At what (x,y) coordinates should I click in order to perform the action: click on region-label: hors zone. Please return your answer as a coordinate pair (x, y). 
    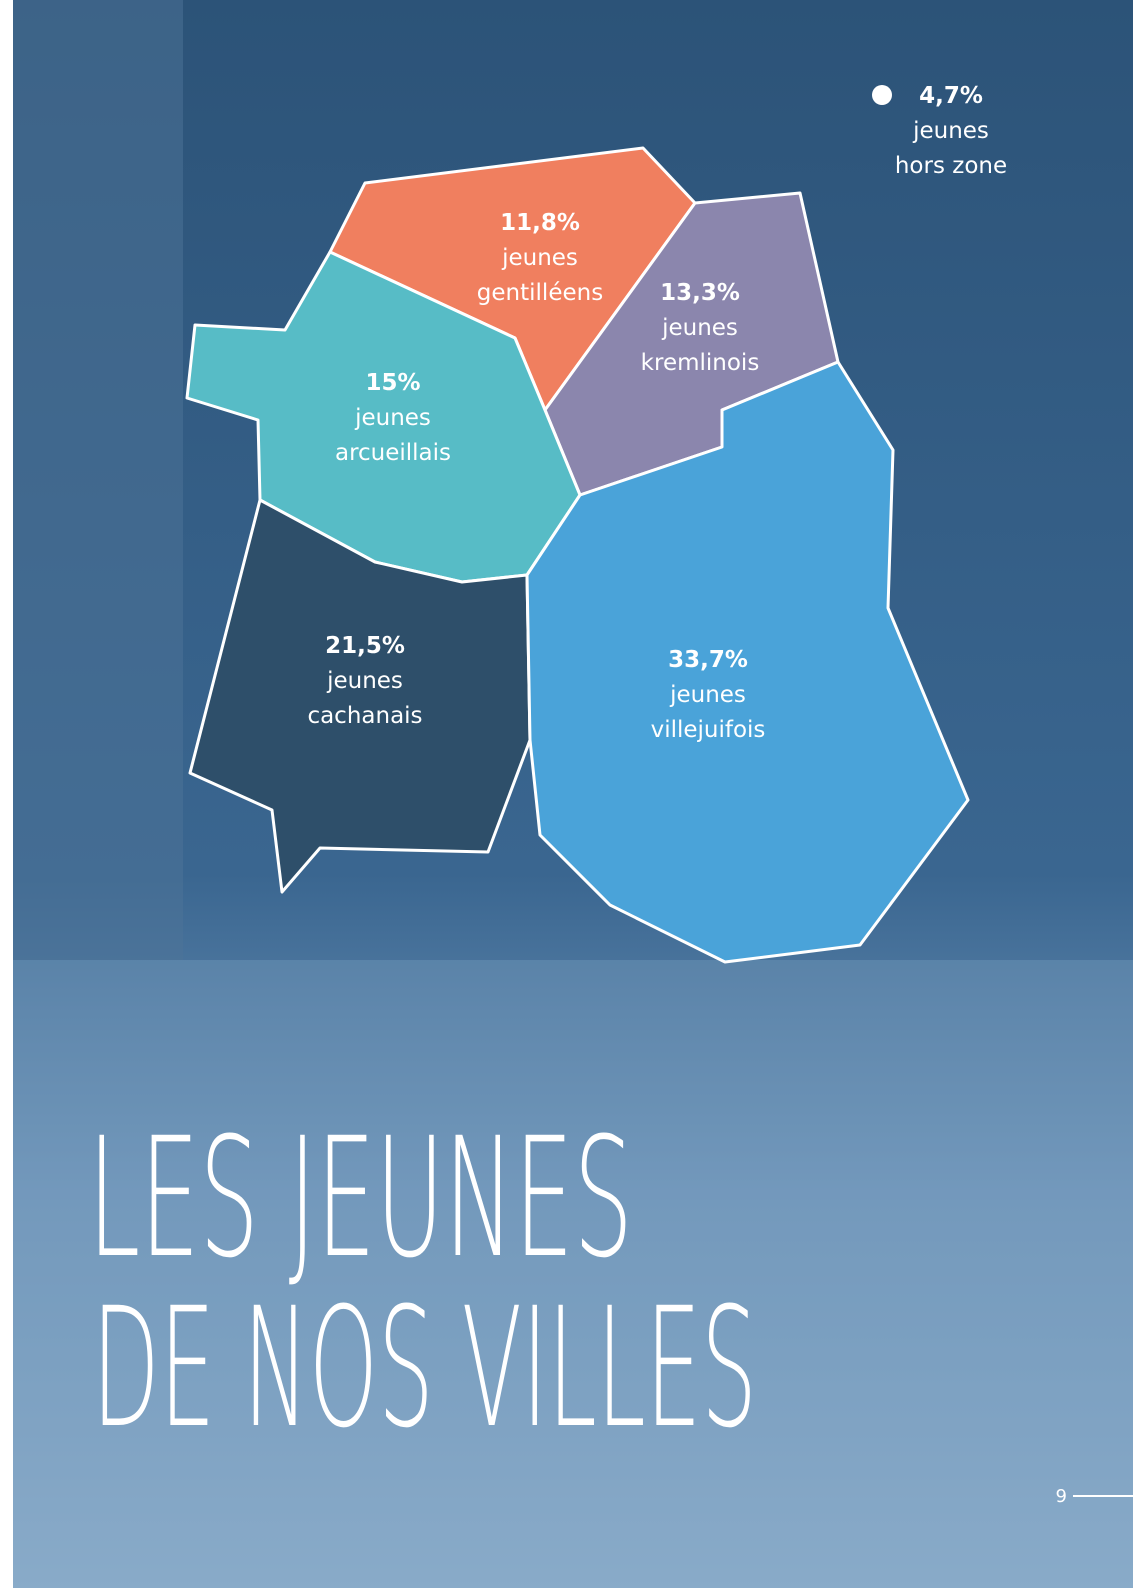
    Looking at the image, I should click on (951, 166).